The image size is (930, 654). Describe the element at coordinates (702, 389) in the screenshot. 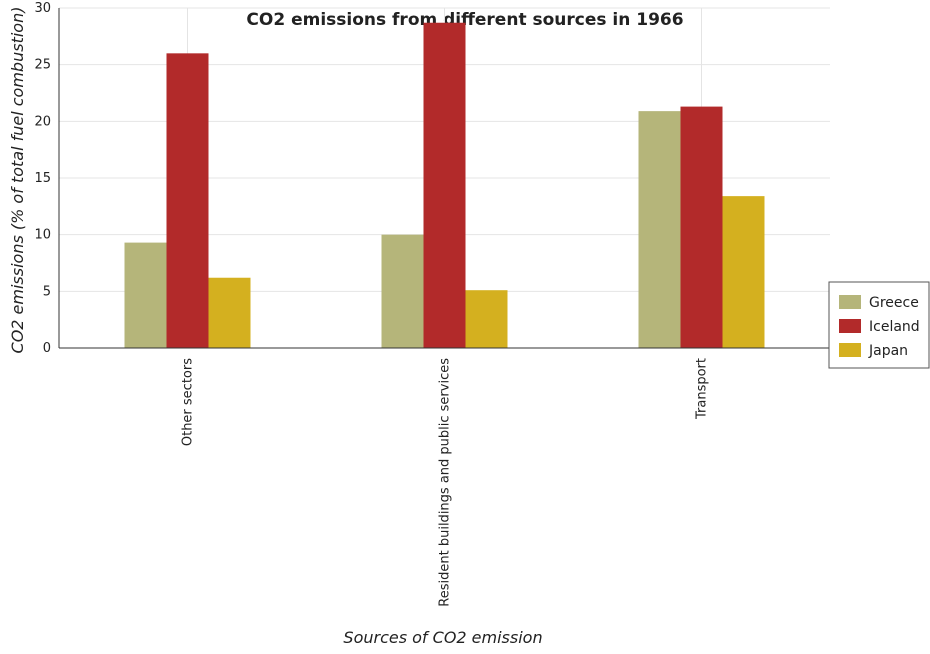

I see `x-tick-label: Transport` at that location.